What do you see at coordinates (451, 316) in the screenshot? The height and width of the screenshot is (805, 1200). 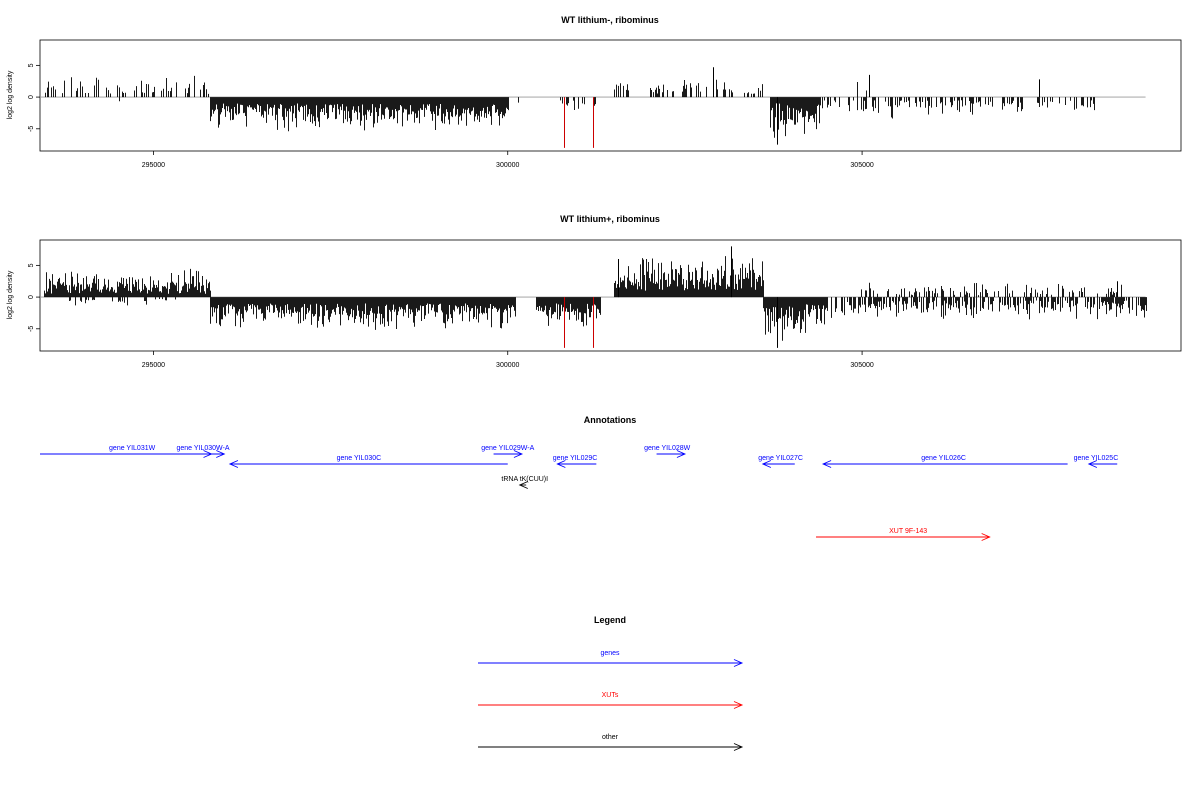 I see `panel-2-axes: 295000 300000 305000 5 0 -5` at bounding box center [451, 316].